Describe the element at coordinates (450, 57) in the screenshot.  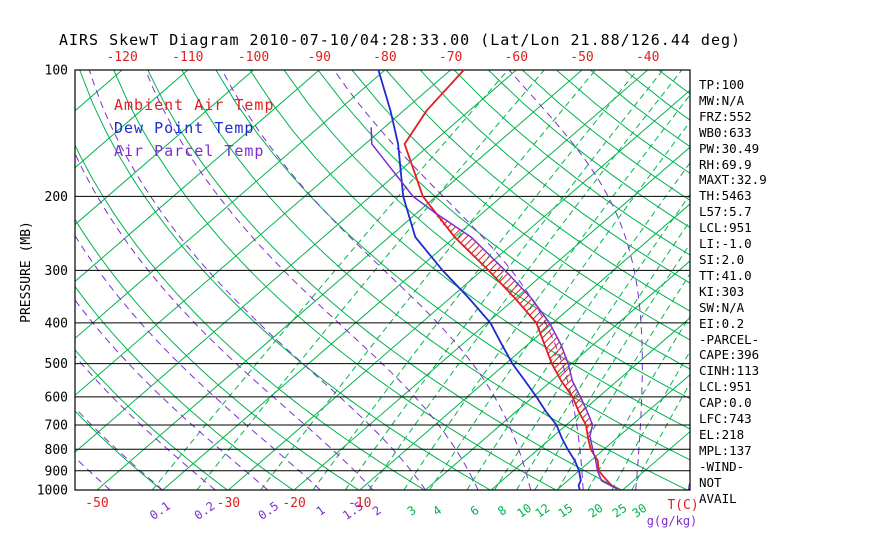
I see `top-temp-tick: -70` at that location.